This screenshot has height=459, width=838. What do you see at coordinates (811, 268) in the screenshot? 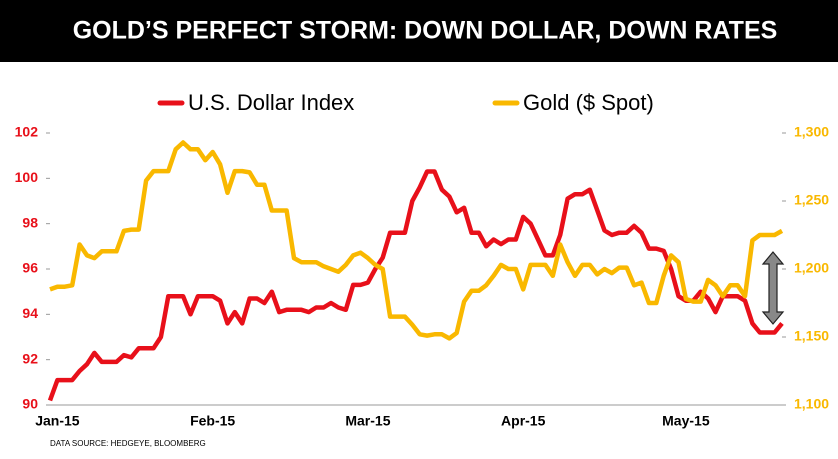
I see `y2-tick-label: 1,200` at bounding box center [811, 268].